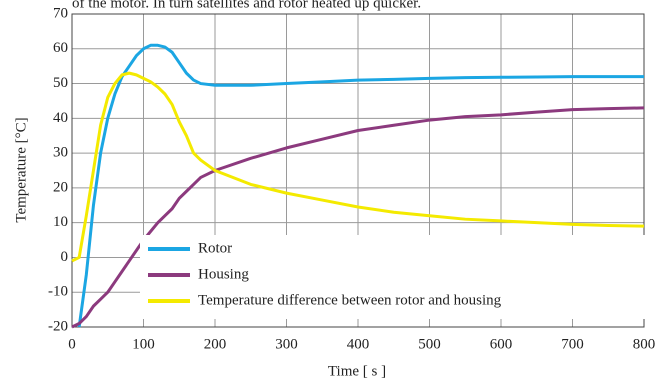 The height and width of the screenshot is (383, 661). What do you see at coordinates (58, 326) in the screenshot?
I see `y-tick-label: -20` at bounding box center [58, 326].